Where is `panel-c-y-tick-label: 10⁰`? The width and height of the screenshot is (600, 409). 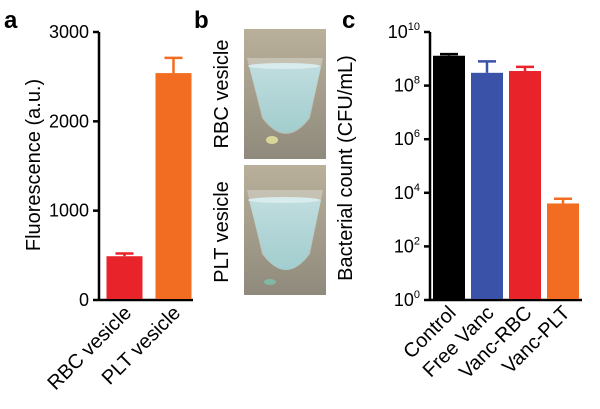
panel-c-y-tick-label: 10⁰ is located at coordinates (407, 299).